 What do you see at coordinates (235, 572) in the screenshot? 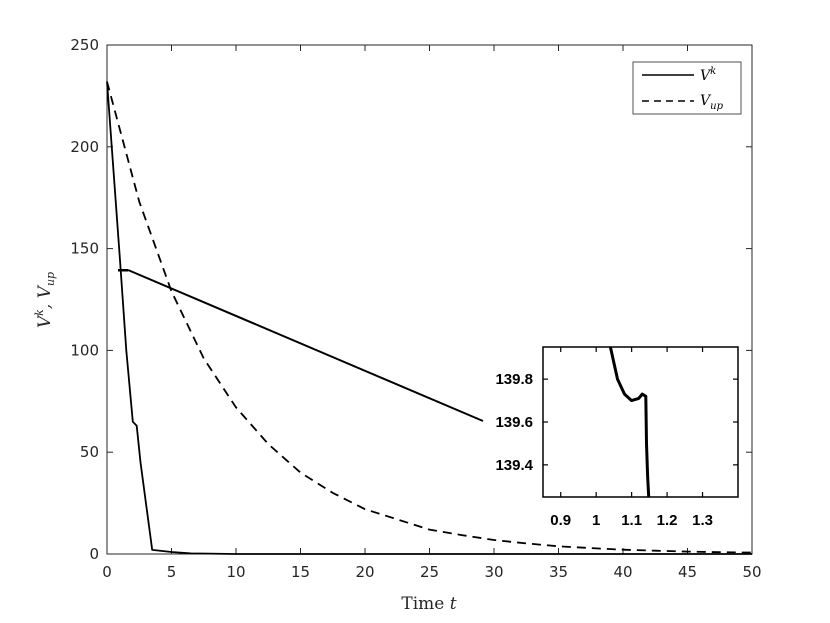
I see `x-tick-label: 10` at bounding box center [235, 572].